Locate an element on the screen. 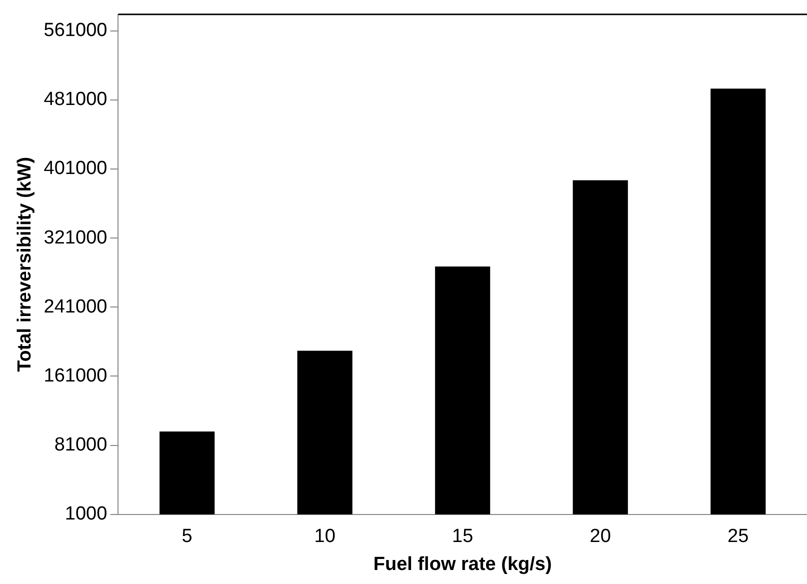  y-axis-title: Total irreversibility (kW) is located at coordinates (25, 264).